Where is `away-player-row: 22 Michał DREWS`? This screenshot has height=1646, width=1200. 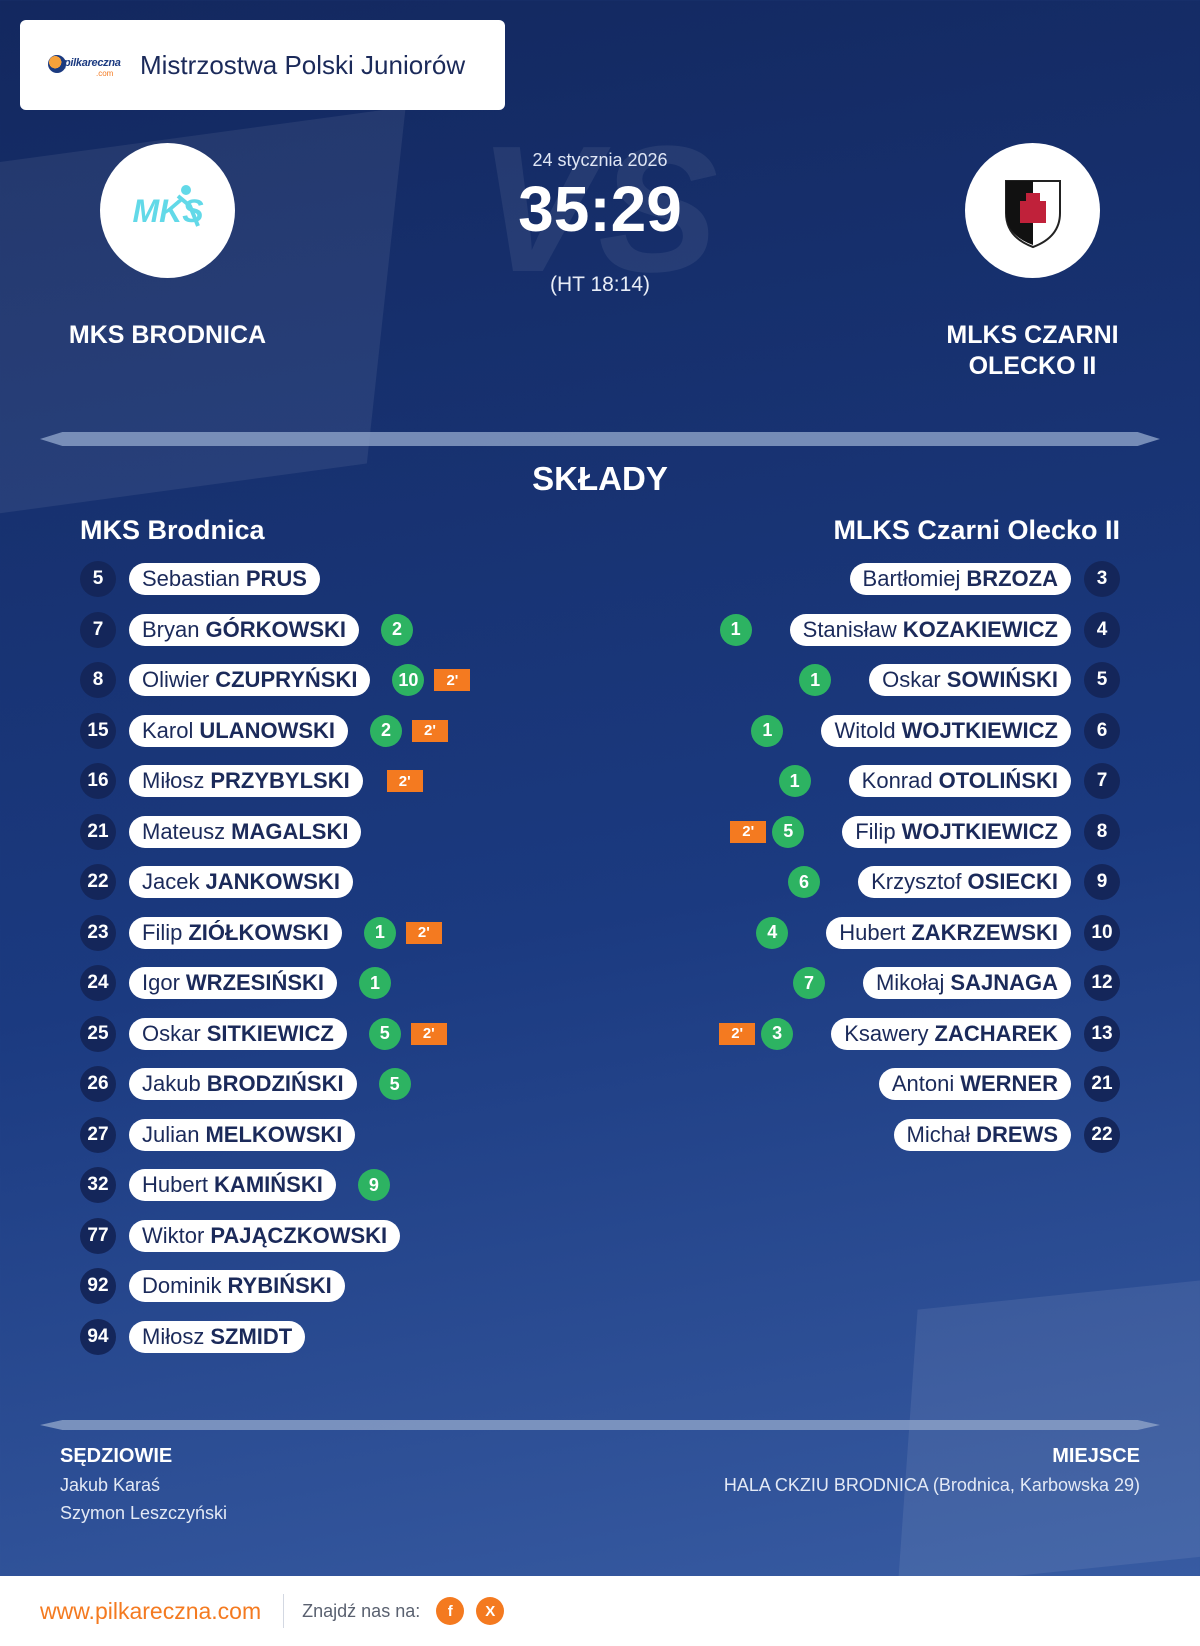 away-player-row: 22 Michał DREWS is located at coordinates (1006, 1134).